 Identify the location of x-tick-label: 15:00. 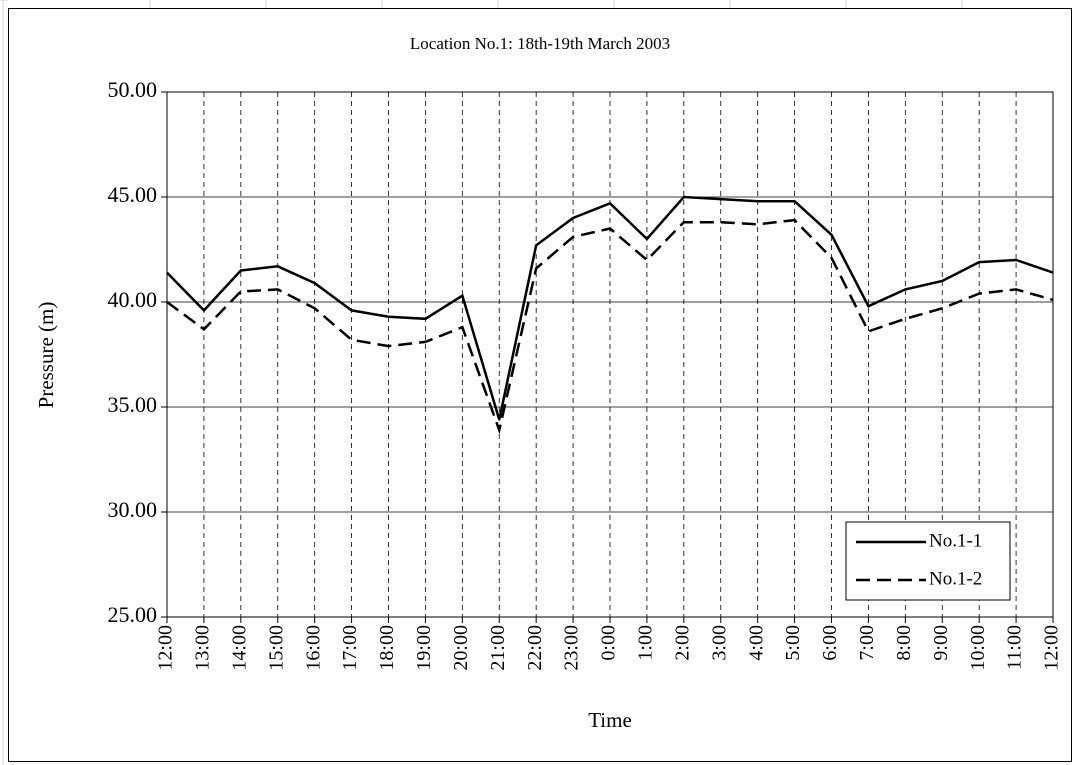
(276, 648).